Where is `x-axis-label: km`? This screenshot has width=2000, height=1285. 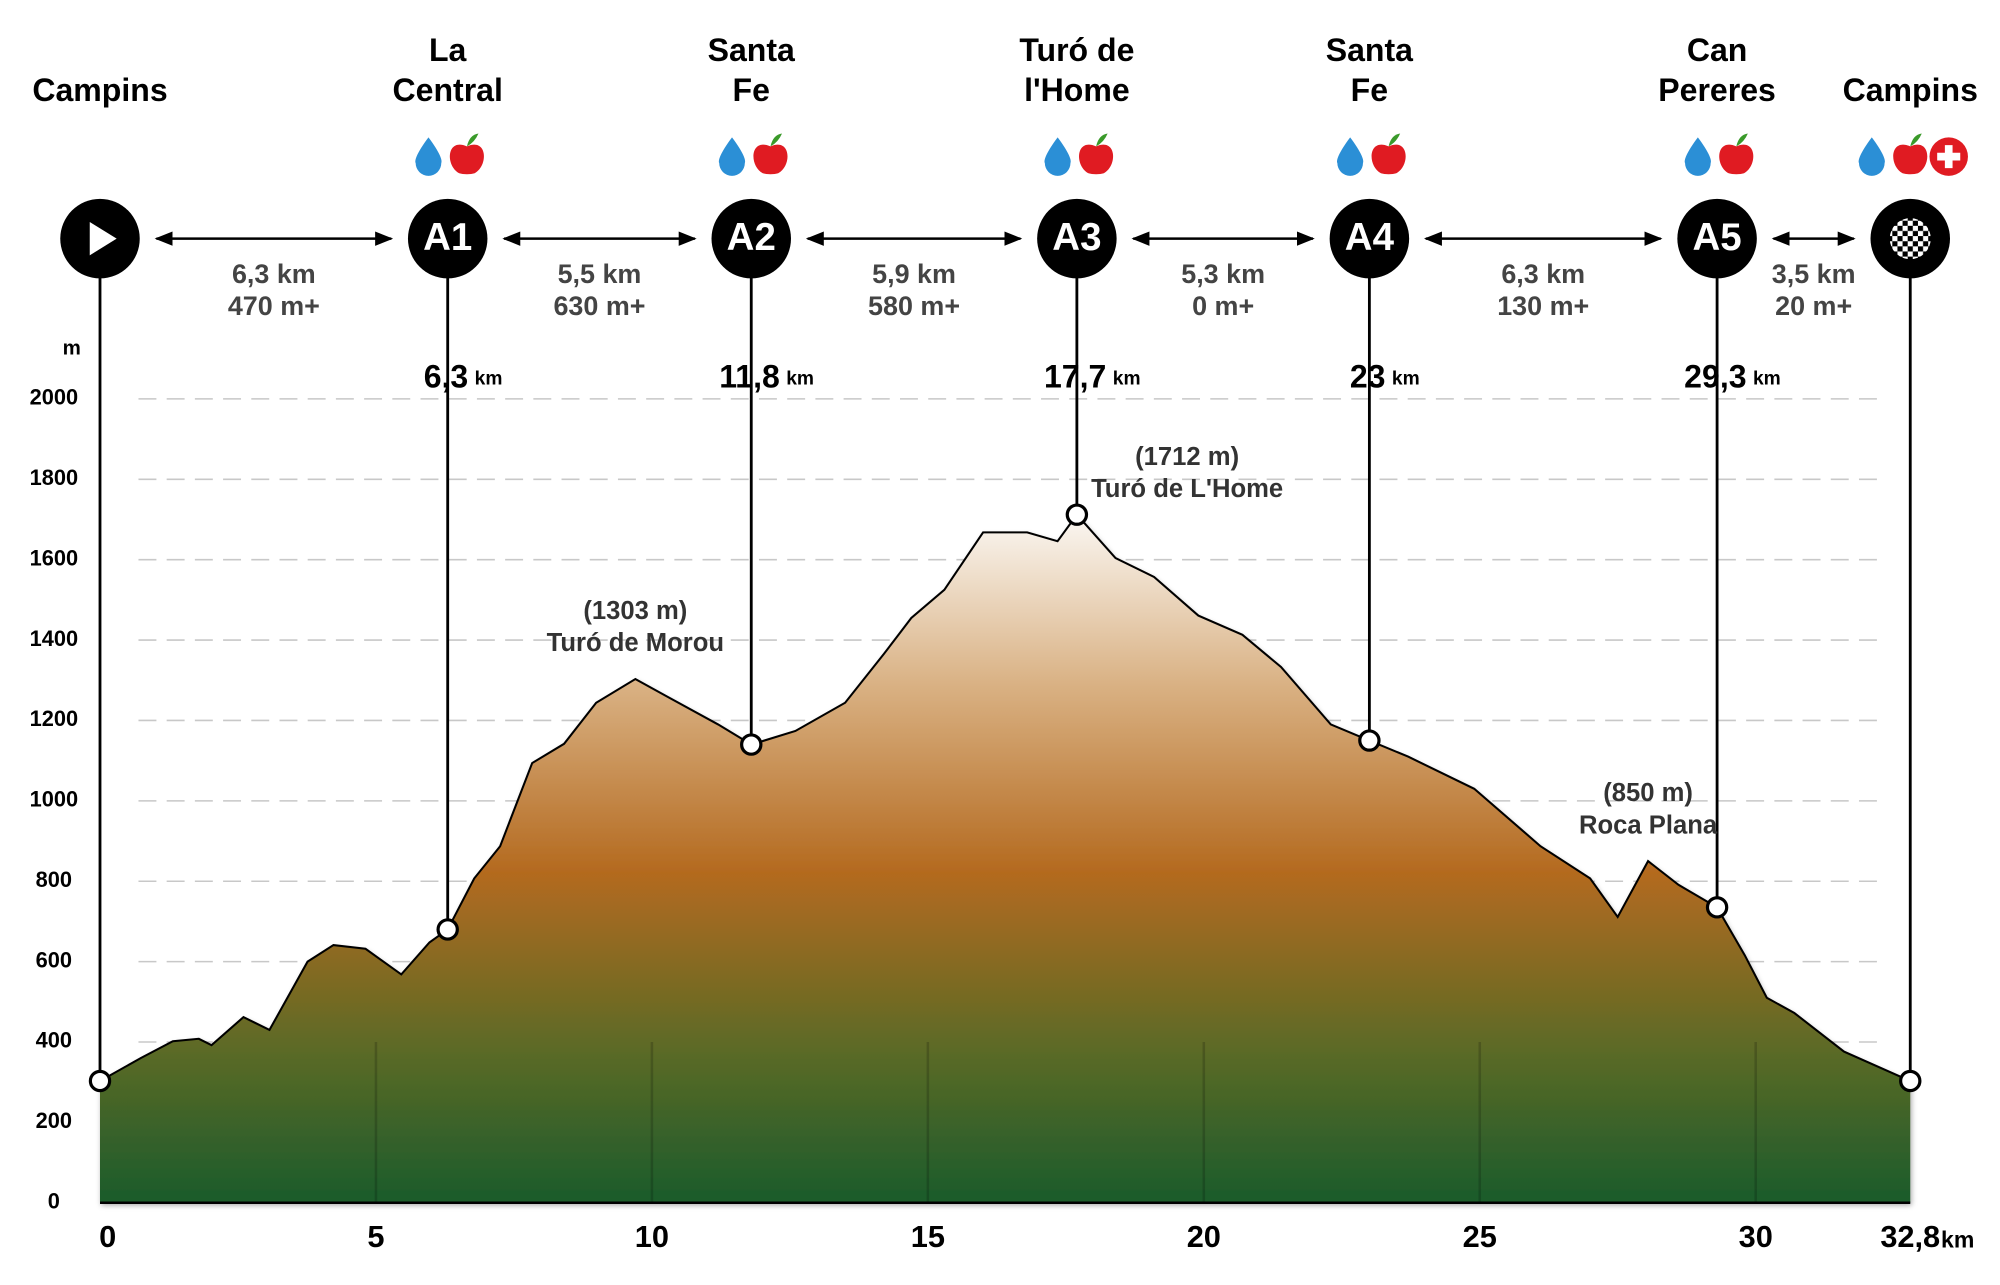
x-axis-label: km is located at coordinates (1957, 1239).